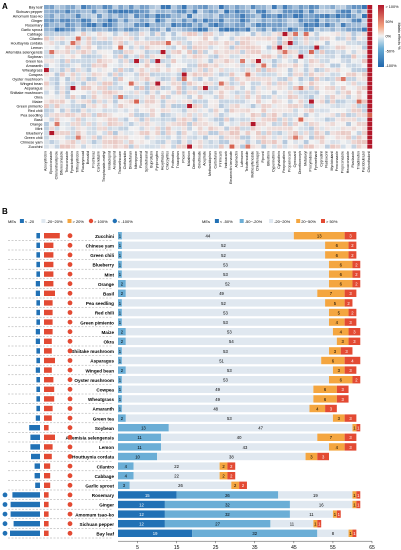 The height and width of the screenshot is (550, 401). Describe the element at coordinates (295, 159) in the screenshot. I see `heatmap-column-label: Cymoxanil` at that location.